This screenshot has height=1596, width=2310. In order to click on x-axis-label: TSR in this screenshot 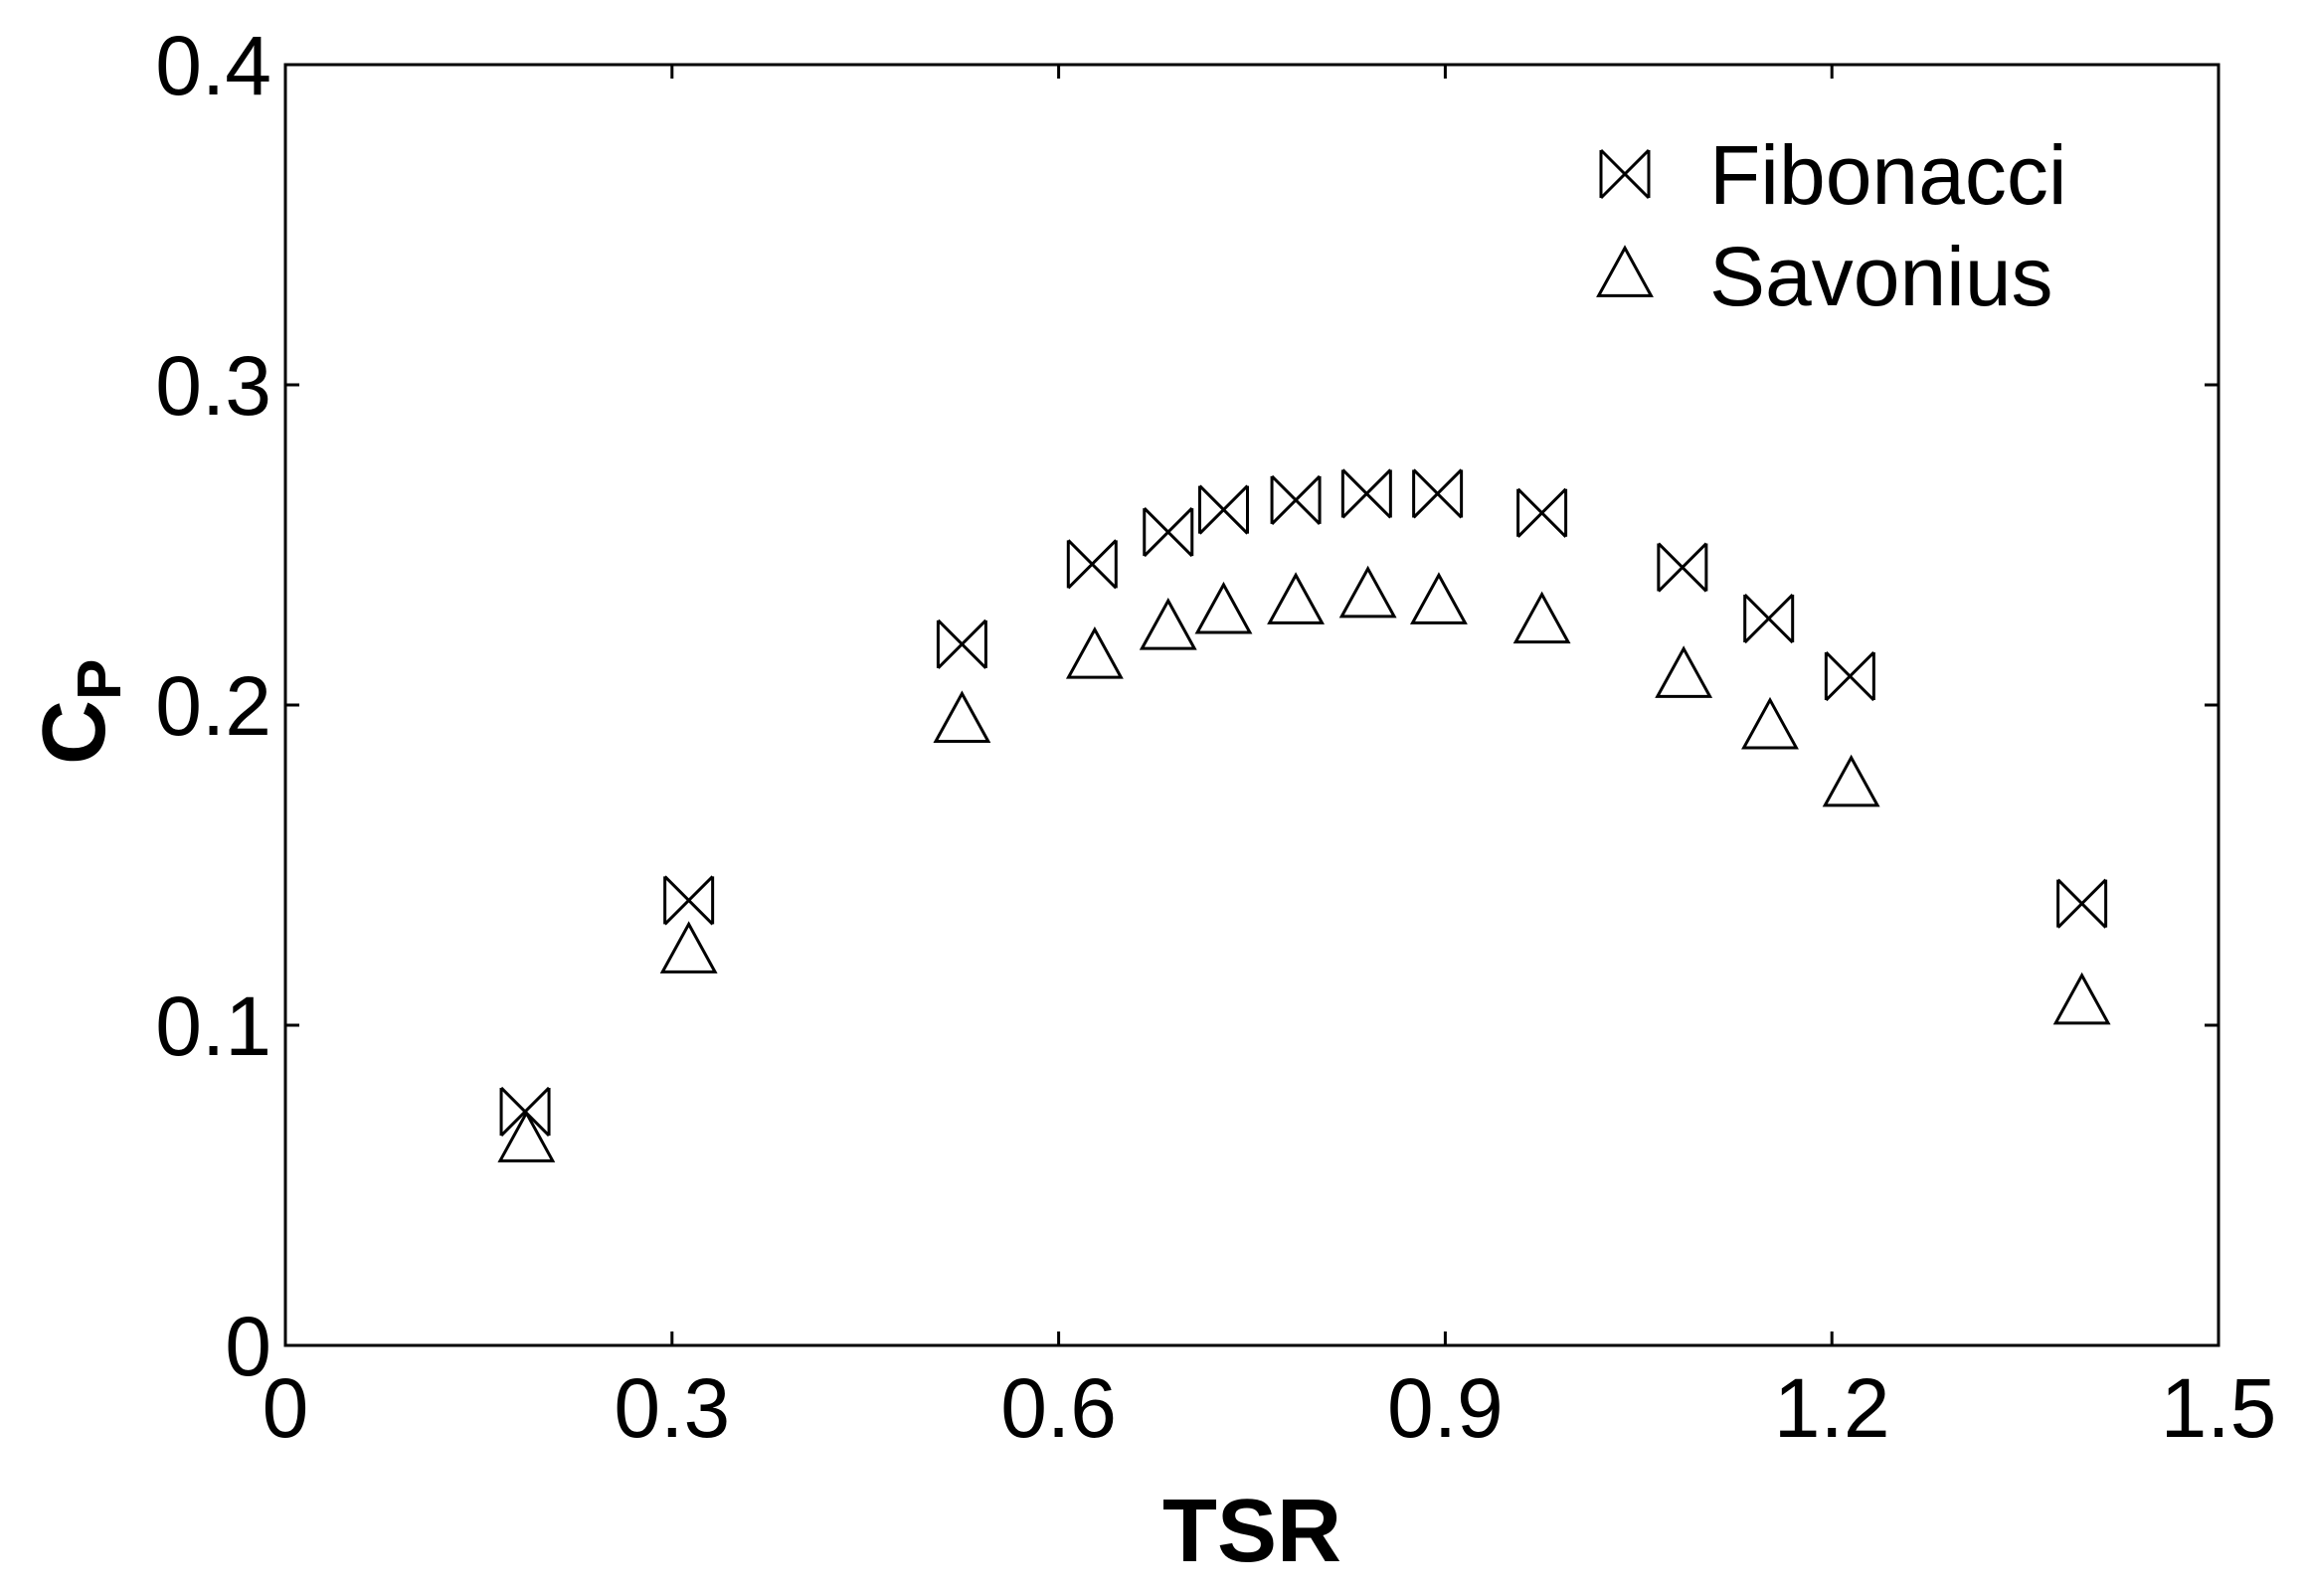, I will do `click(1251, 1532)`.